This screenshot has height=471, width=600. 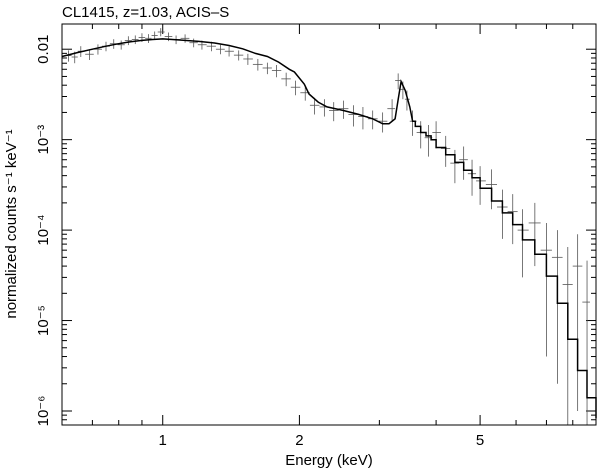 I want to click on y-tick-label: 10⁻³, so click(x=43, y=140).